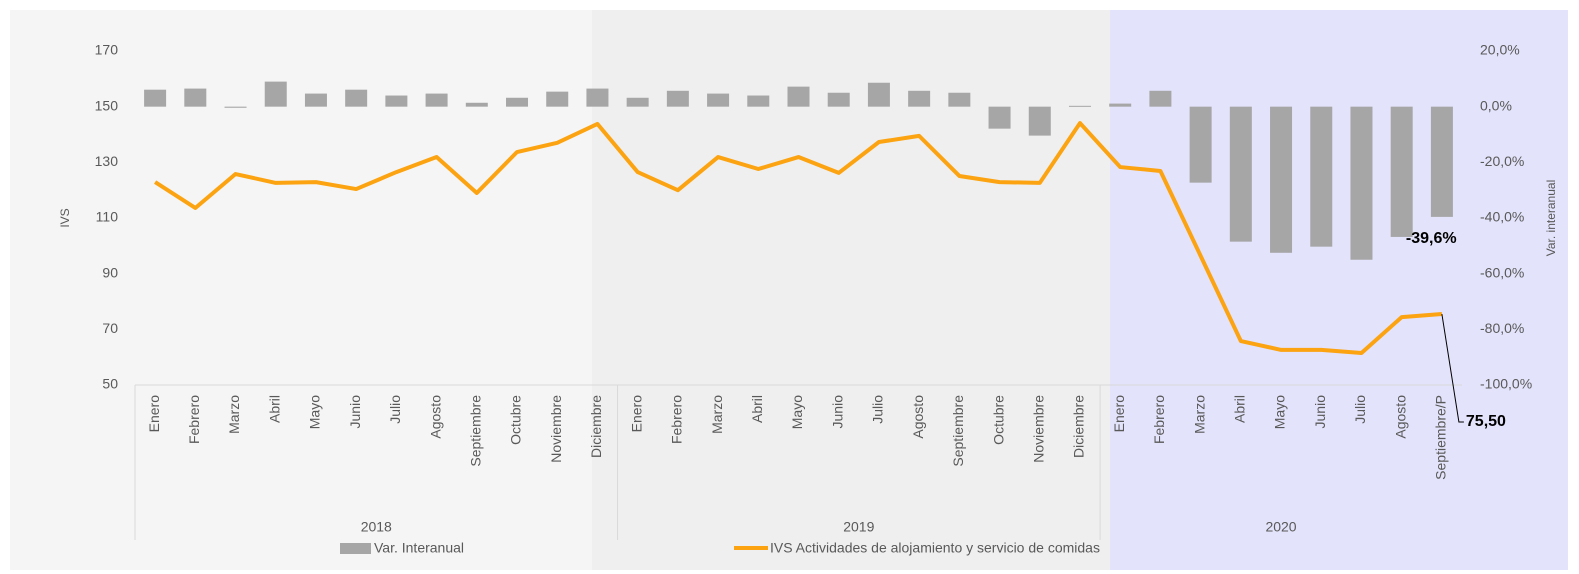 The height and width of the screenshot is (574, 1579). What do you see at coordinates (1441, 437) in the screenshot?
I see `x-tick-label: Septiembre/P` at bounding box center [1441, 437].